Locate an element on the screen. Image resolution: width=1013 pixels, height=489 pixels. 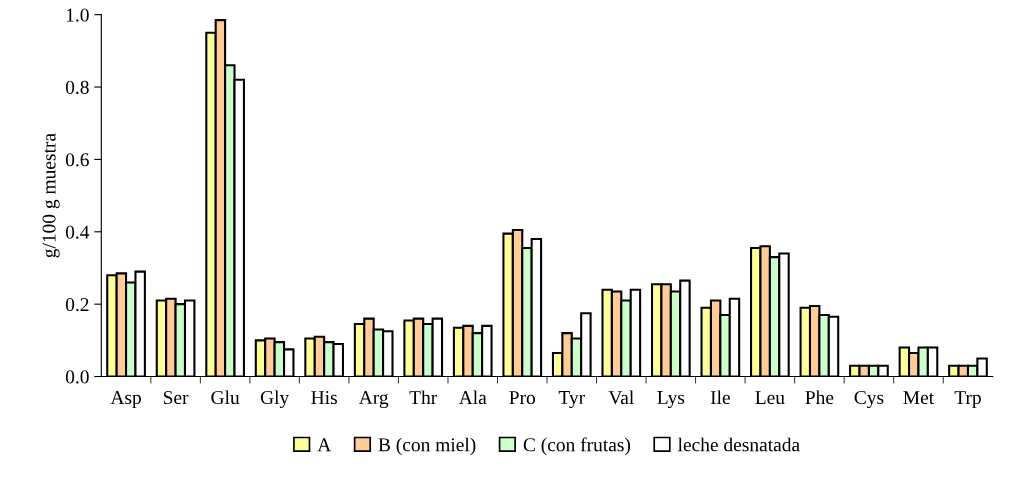
y-tick-label: 0.0 is located at coordinates (77, 377).